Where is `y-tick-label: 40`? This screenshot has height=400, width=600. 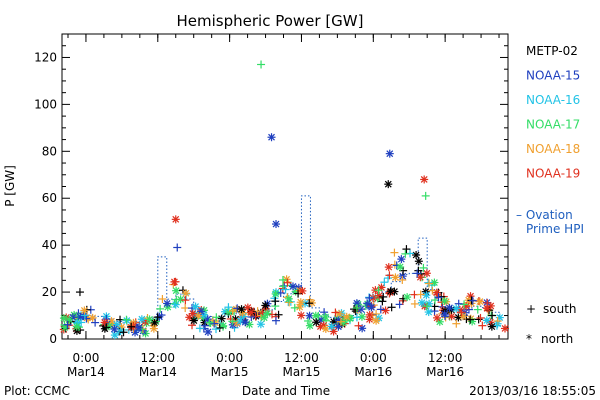 y-tick-label: 40 is located at coordinates (49, 245).